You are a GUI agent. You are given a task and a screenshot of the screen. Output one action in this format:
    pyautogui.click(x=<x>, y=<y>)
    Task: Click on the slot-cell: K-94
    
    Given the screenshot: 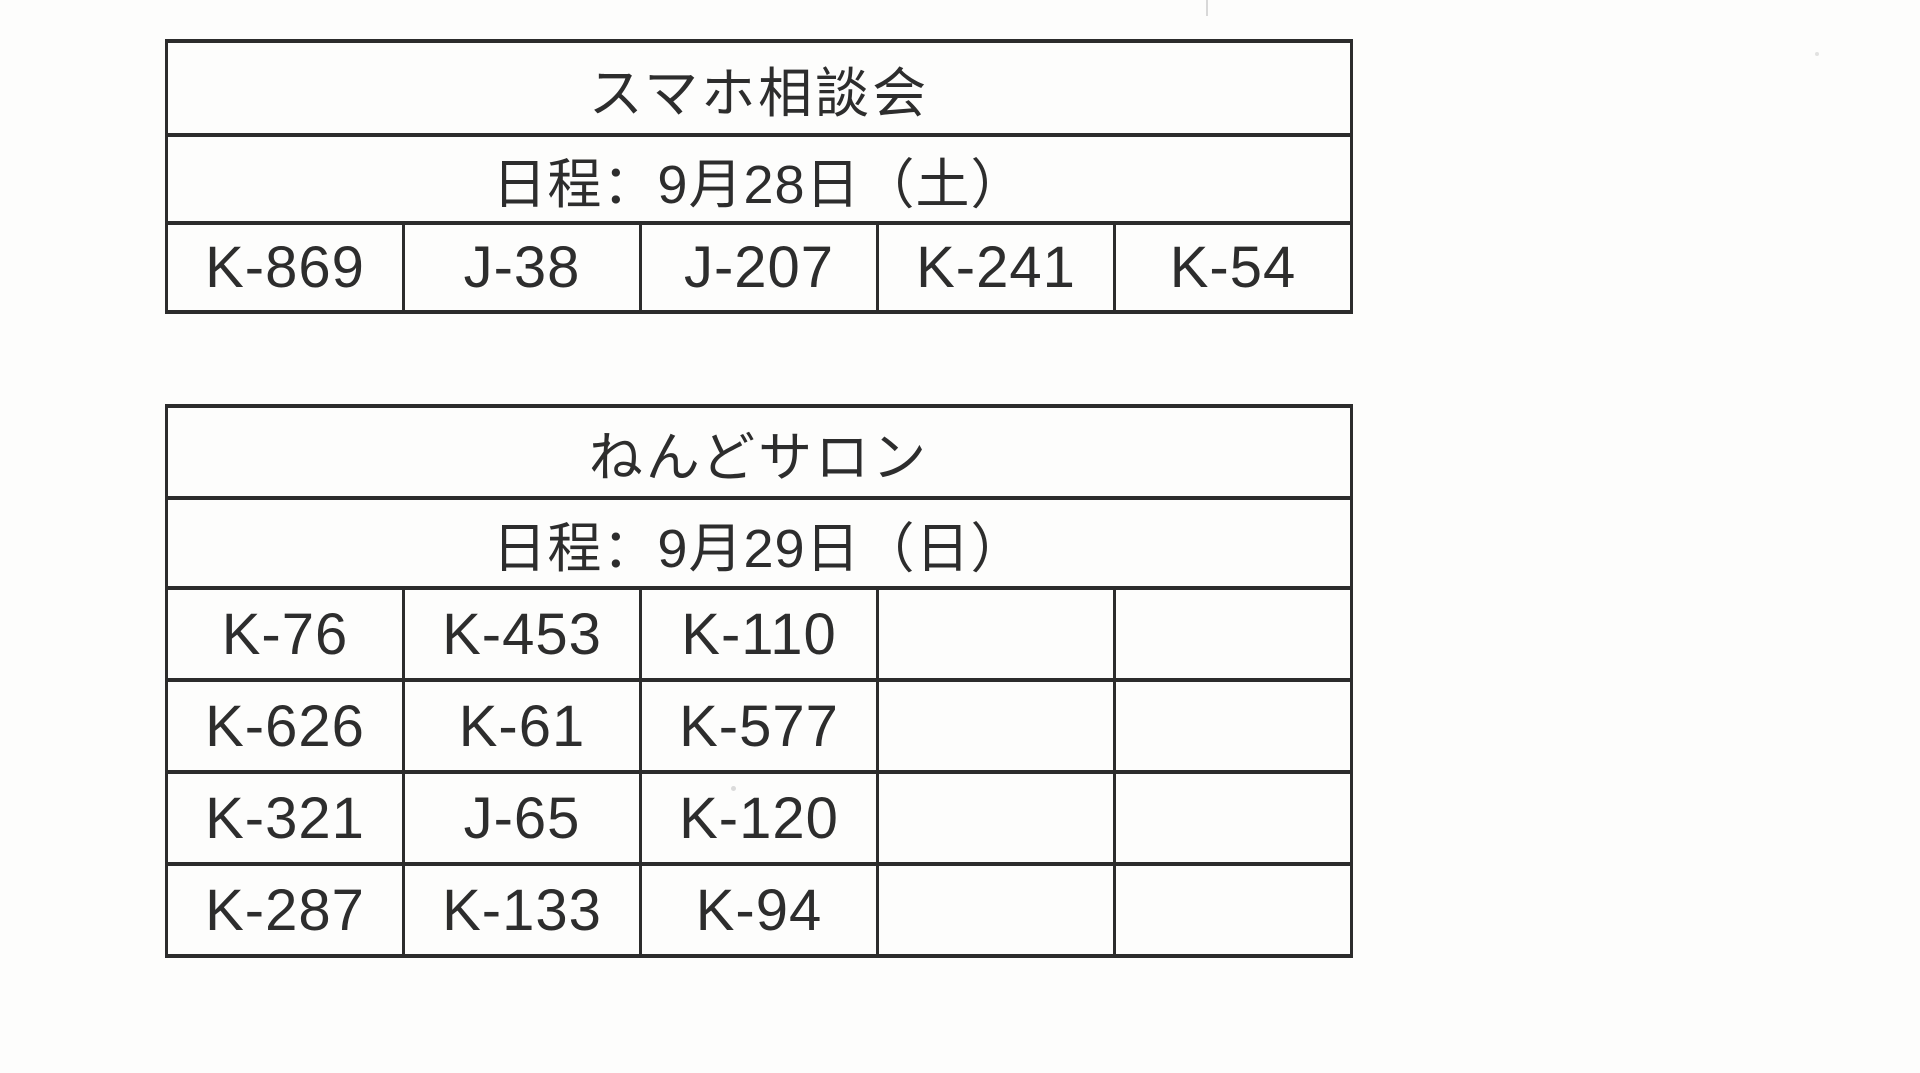 What is the action you would take?
    pyautogui.click(x=759, y=910)
    